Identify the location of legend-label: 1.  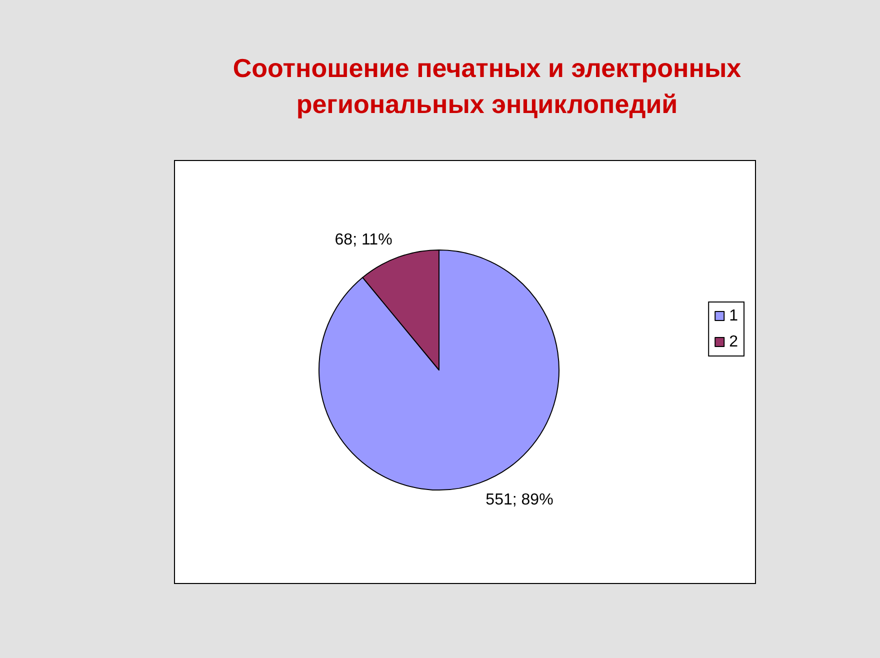
(733, 316).